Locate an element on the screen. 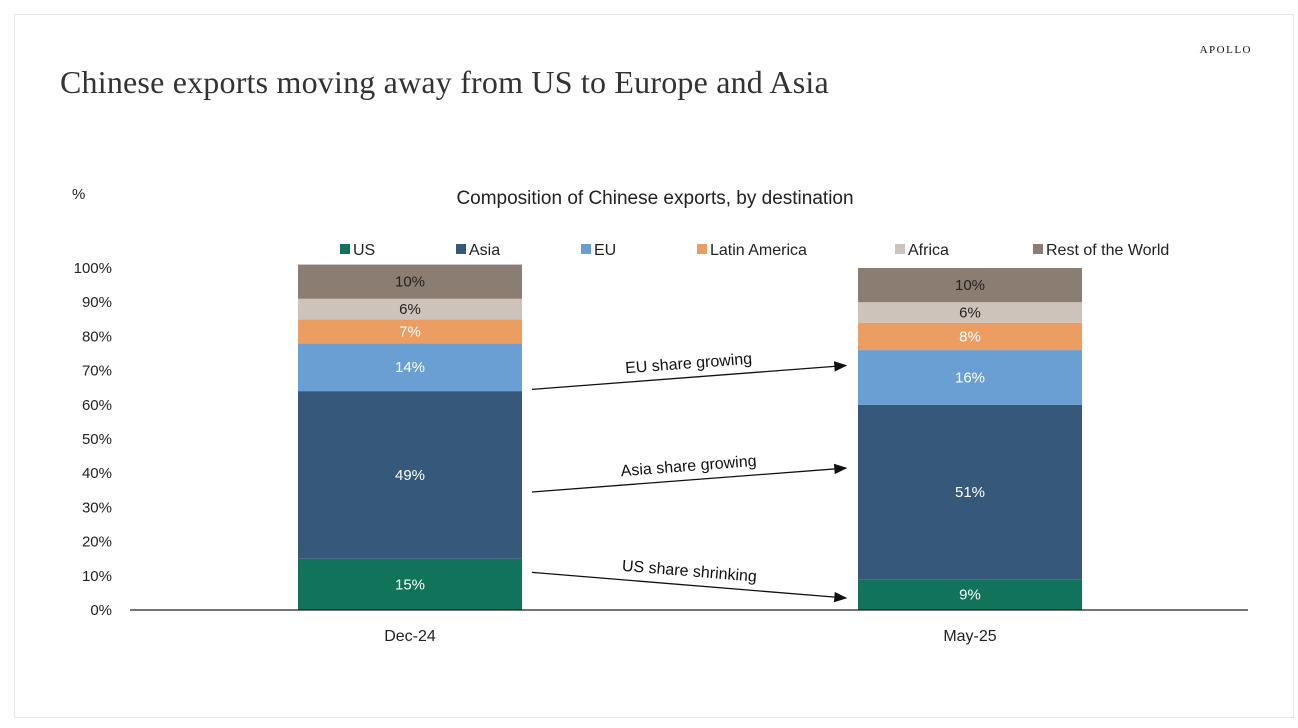 Image resolution: width=1298 pixels, height=728 pixels. brand-logo-text: APOLLO is located at coordinates (1225, 50).